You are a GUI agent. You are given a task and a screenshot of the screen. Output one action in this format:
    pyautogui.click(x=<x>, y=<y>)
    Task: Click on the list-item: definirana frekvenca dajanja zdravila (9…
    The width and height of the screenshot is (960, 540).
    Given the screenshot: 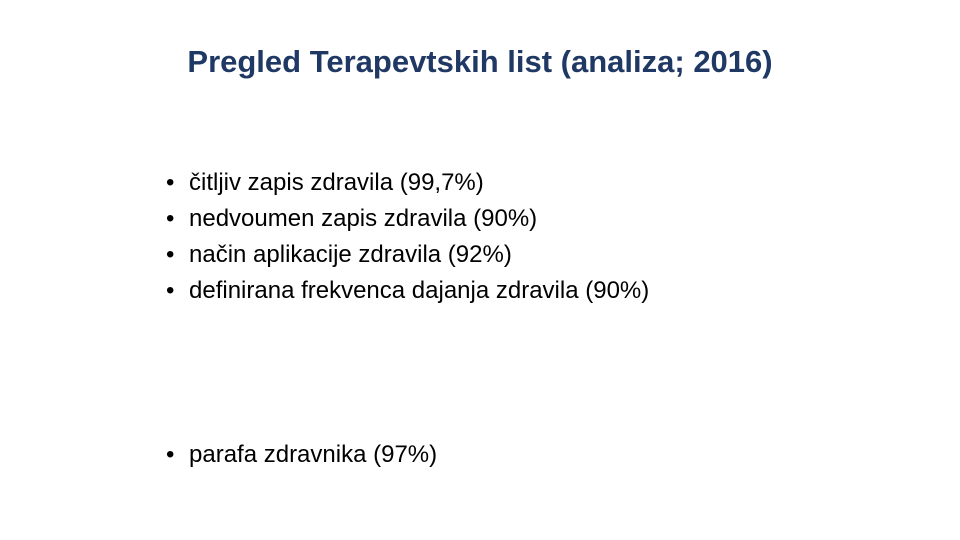 What is the action you would take?
    pyautogui.click(x=427, y=291)
    